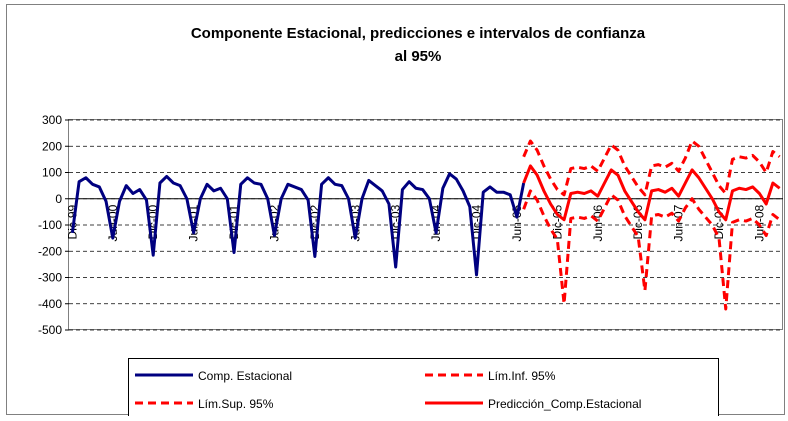  I want to click on chart-title: al 95%, so click(418, 56).